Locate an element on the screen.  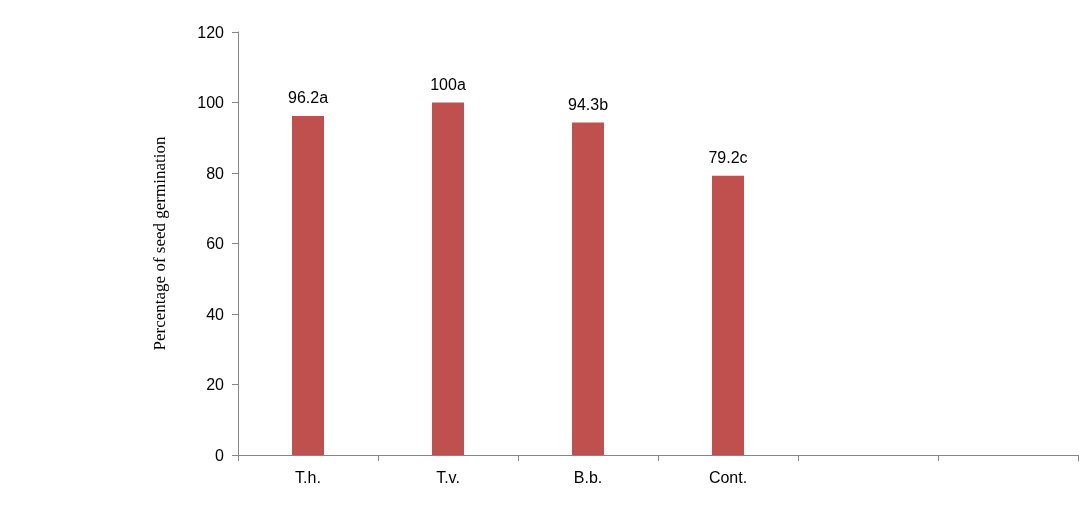
data-label: 96.2a is located at coordinates (308, 98).